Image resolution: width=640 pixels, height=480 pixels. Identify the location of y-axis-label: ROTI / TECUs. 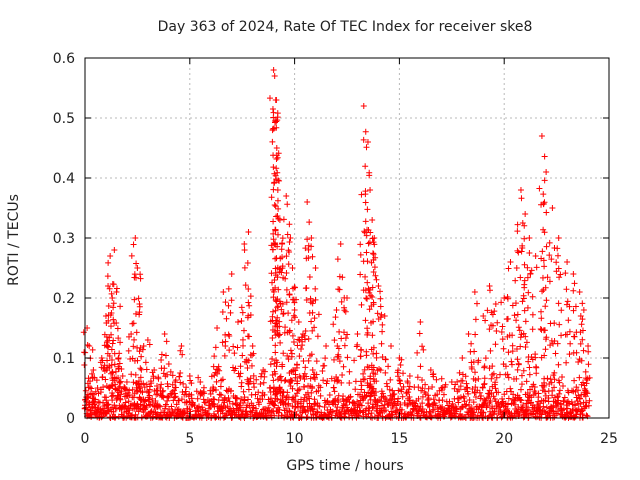
(14, 240).